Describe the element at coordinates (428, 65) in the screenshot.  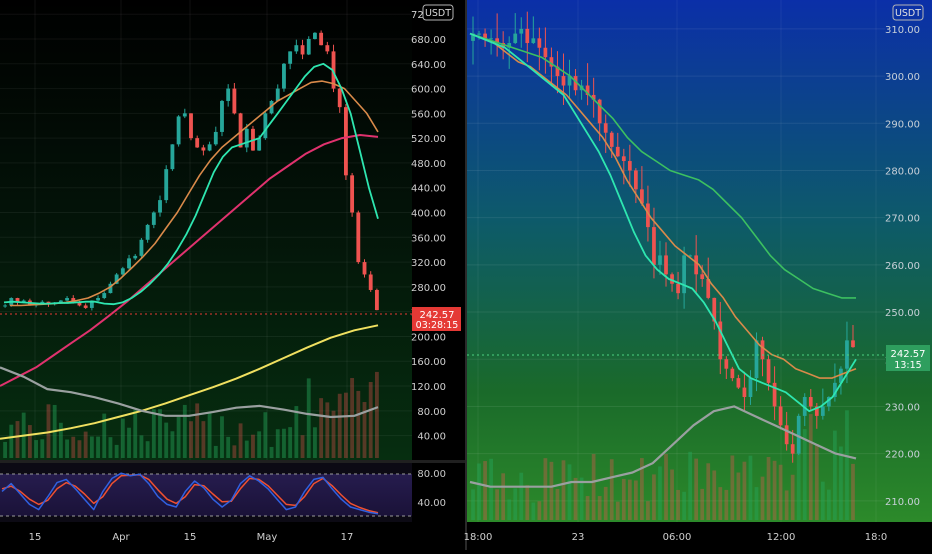
I see `price-tick-label: 640.00` at that location.